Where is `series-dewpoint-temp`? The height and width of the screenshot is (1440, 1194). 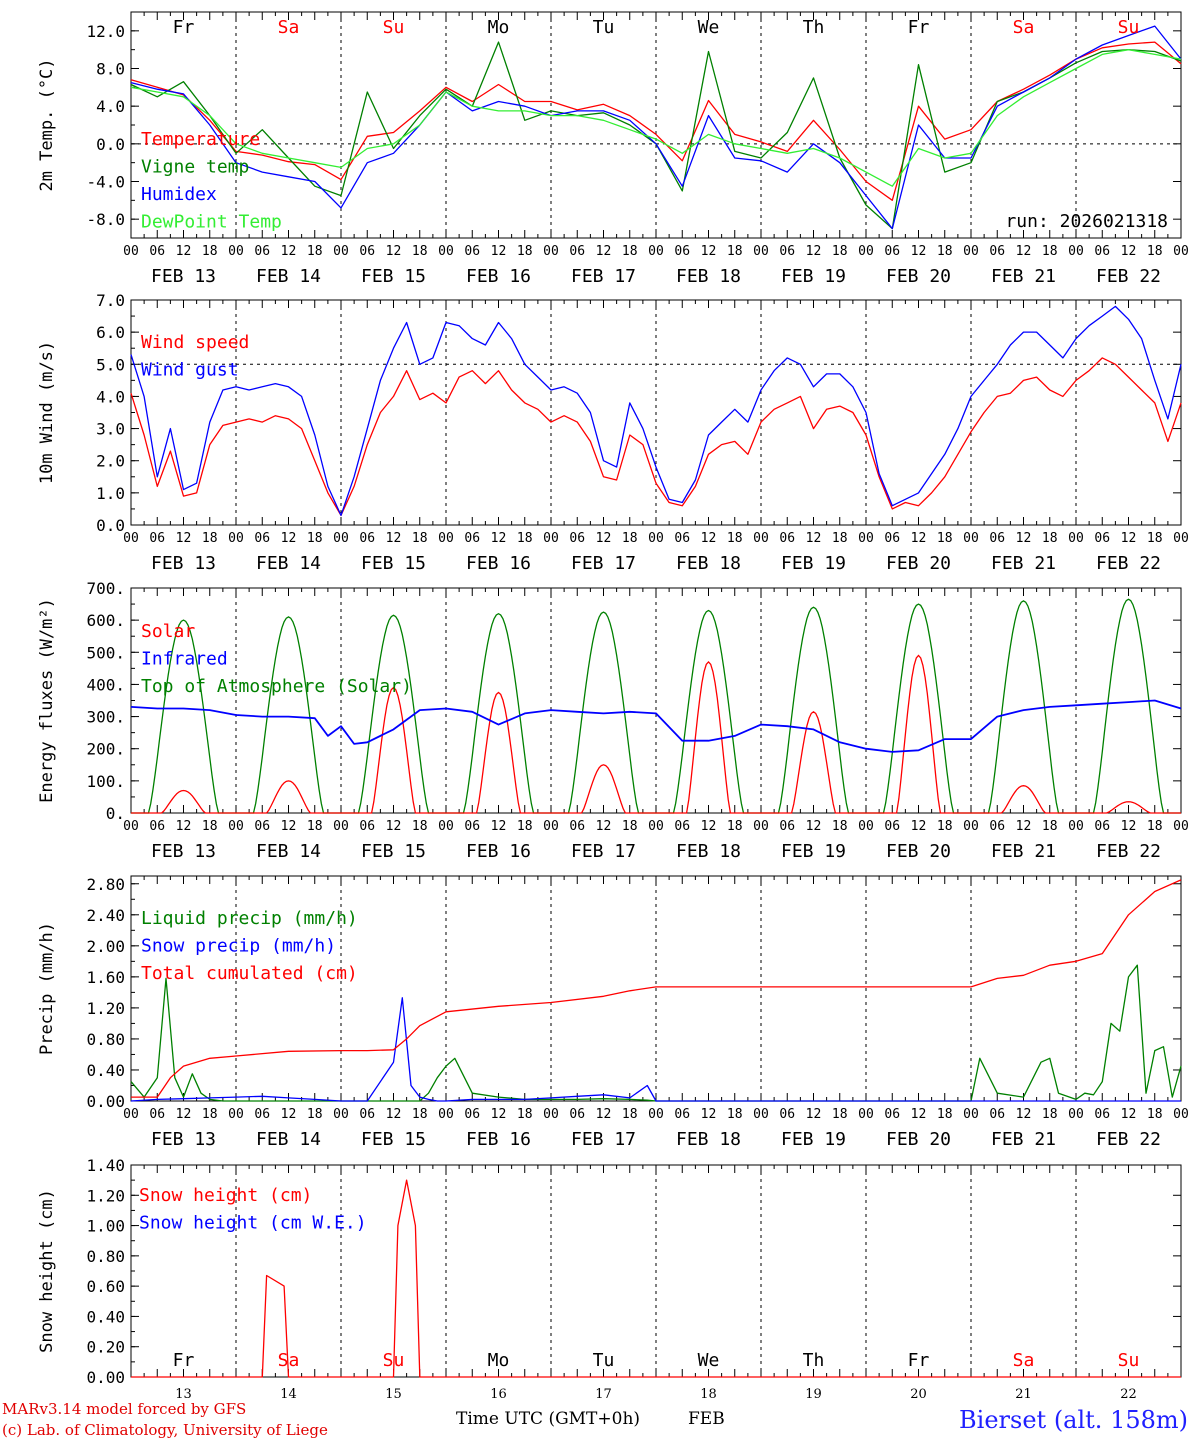 series-dewpoint-temp is located at coordinates (656, 118).